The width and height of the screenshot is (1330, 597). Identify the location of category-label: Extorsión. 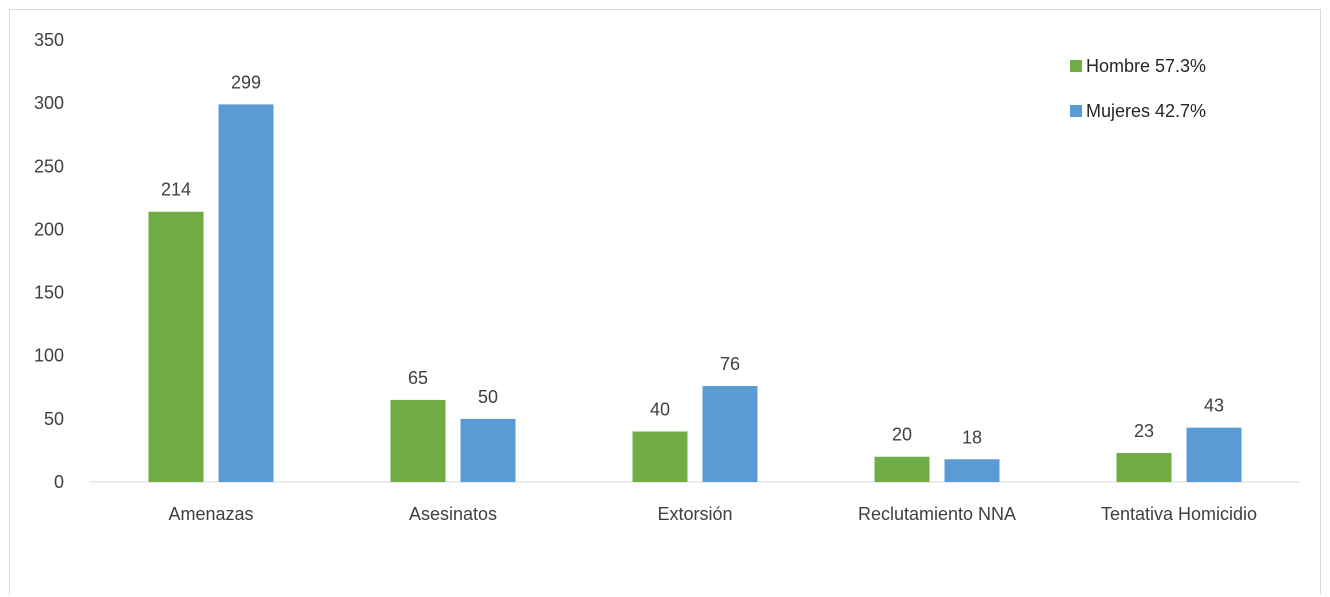
(694, 514).